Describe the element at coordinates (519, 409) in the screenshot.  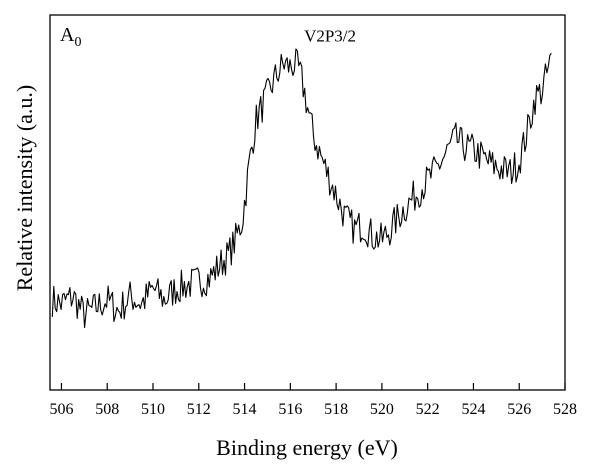
I see `x-tick-label-526: 526` at that location.